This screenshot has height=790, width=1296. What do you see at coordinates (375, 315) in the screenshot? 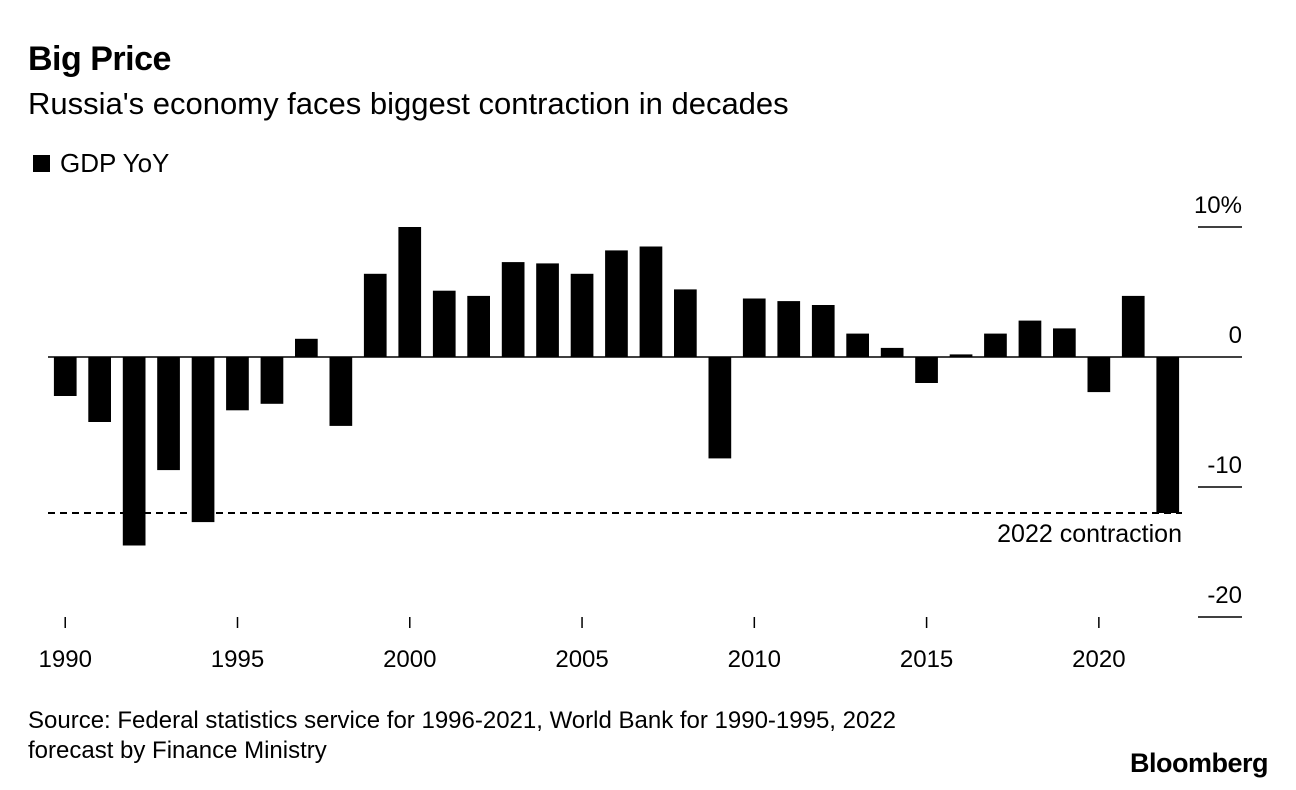
I see `bar-1999` at bounding box center [375, 315].